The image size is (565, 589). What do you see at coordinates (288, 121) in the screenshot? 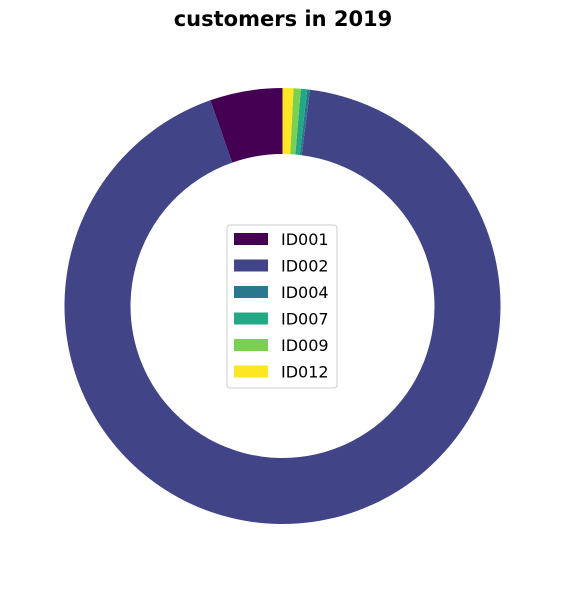
I see `slice-id012` at bounding box center [288, 121].